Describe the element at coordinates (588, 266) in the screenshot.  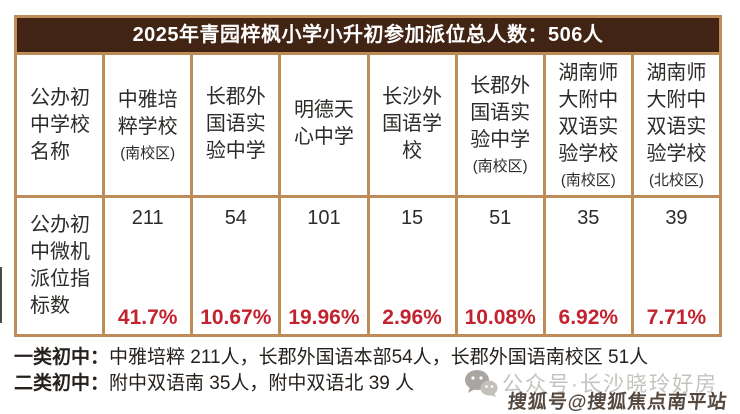
I see `quota-cell-6: 35 6.92%` at that location.